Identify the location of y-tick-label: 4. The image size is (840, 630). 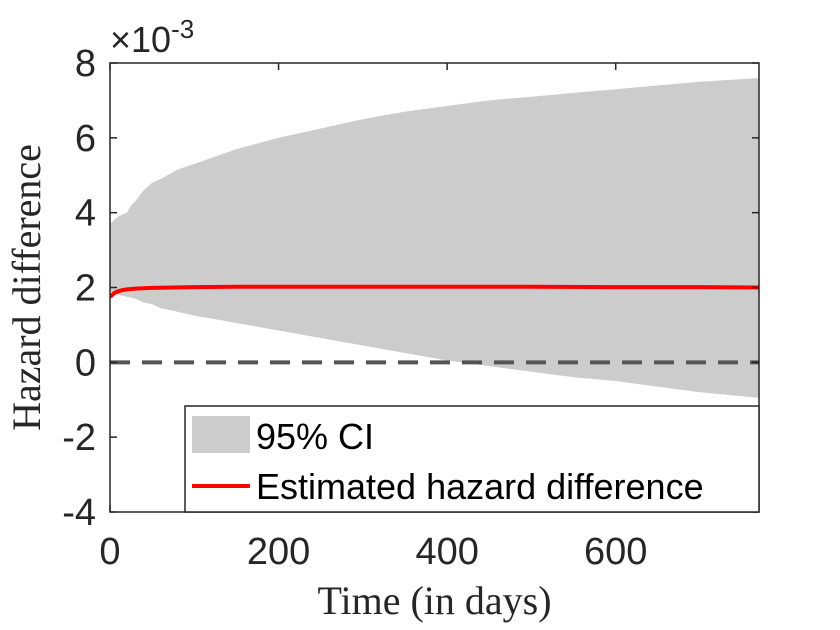
(85, 214).